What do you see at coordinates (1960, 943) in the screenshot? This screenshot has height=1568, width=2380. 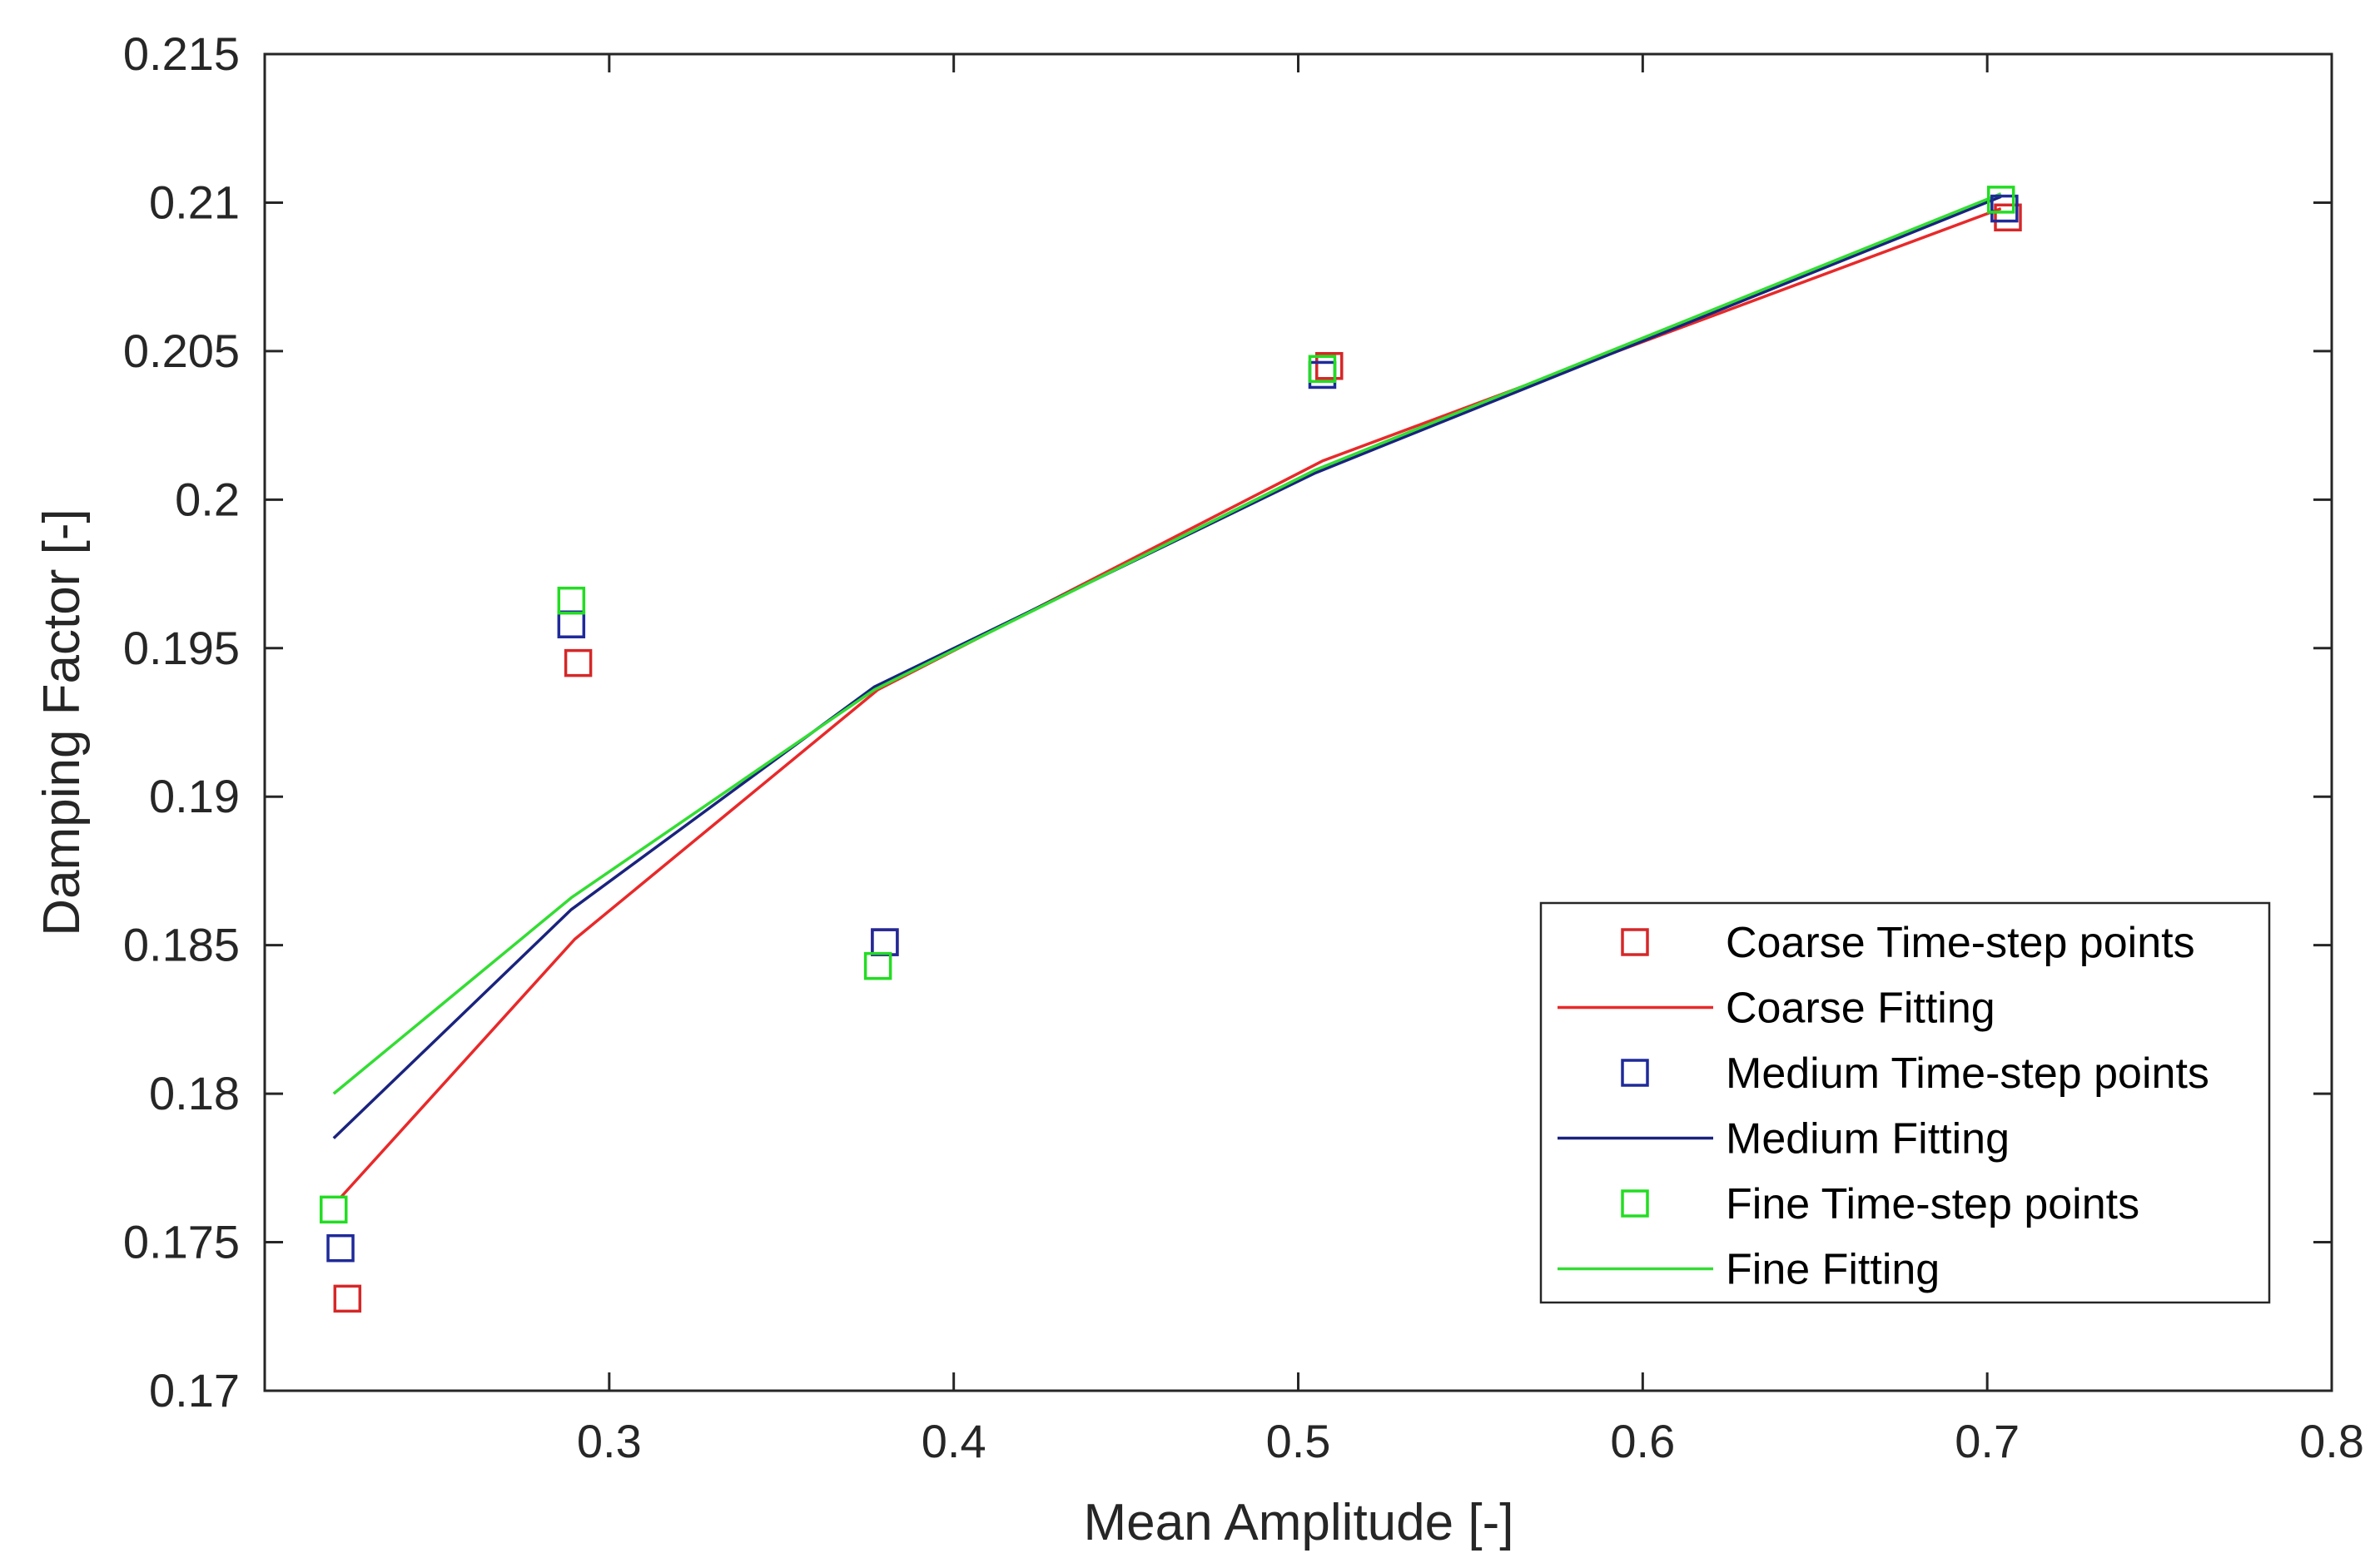 I see `legend-entry-label: Coarse Time-step points` at bounding box center [1960, 943].